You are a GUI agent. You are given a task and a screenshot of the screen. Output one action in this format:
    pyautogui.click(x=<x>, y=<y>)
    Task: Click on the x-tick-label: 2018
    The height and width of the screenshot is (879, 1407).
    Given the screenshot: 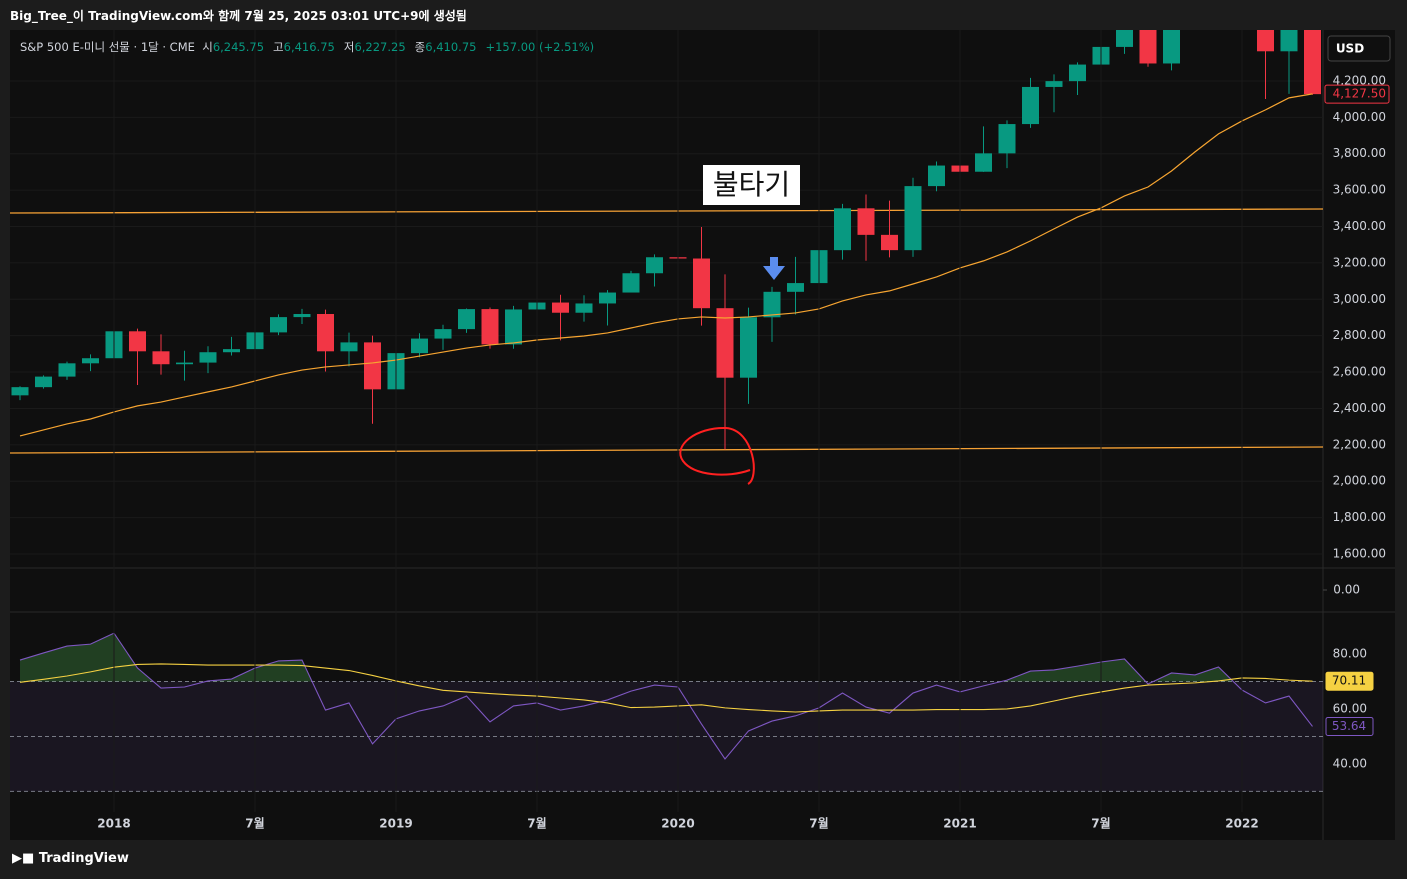 What is the action you would take?
    pyautogui.click(x=113, y=824)
    